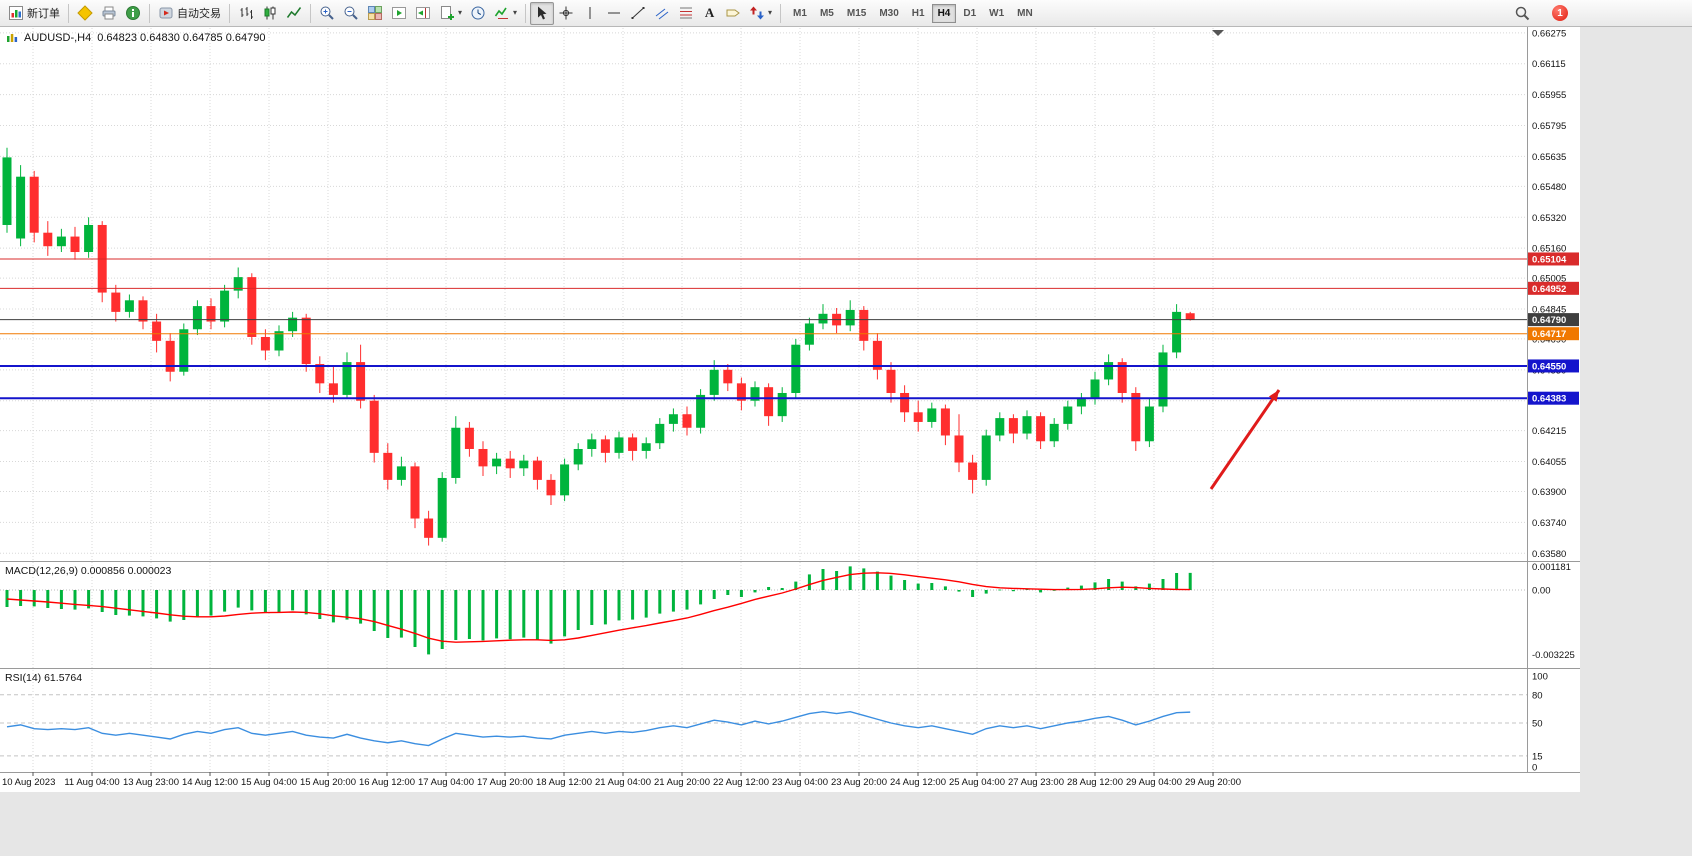 The width and height of the screenshot is (1692, 856). Describe the element at coordinates (109, 13) in the screenshot. I see `print-button` at that location.